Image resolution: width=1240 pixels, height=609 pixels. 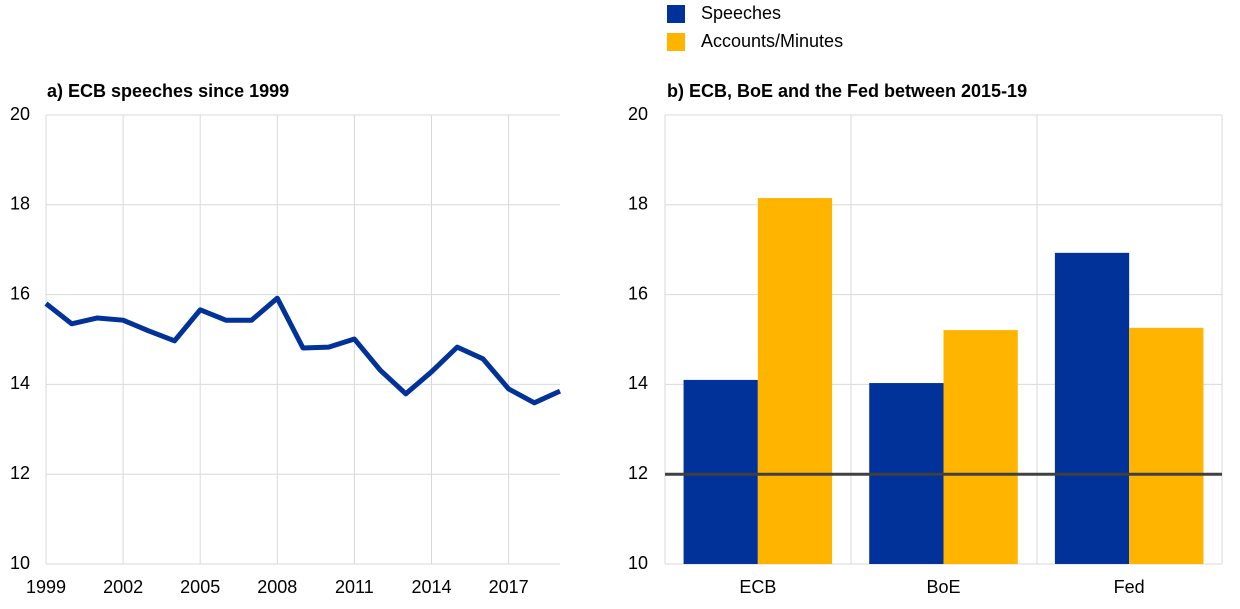 What do you see at coordinates (277, 587) in the screenshot?
I see `x-tick-label: 2008` at bounding box center [277, 587].